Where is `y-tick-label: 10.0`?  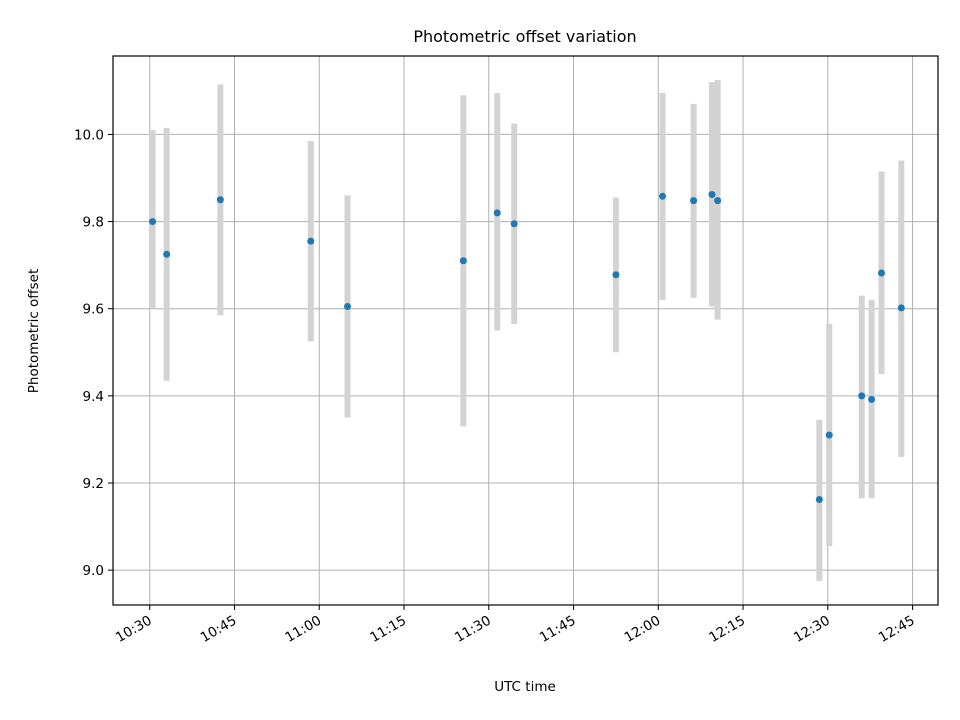 y-tick-label: 10.0 is located at coordinates (89, 135).